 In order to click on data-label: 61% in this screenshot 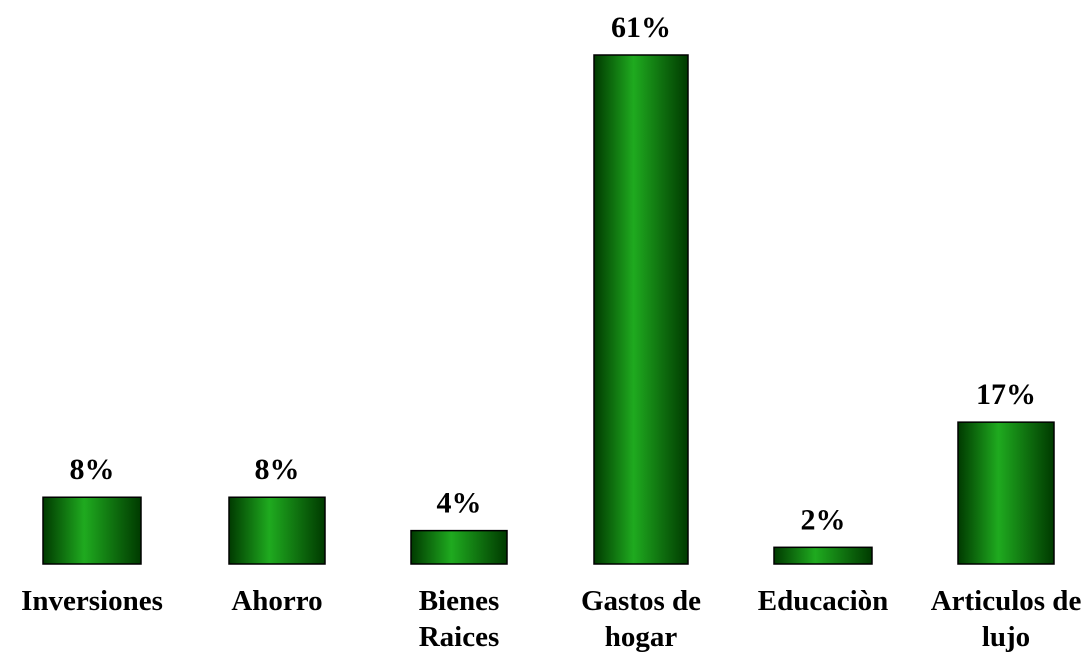, I will do `click(641, 27)`.